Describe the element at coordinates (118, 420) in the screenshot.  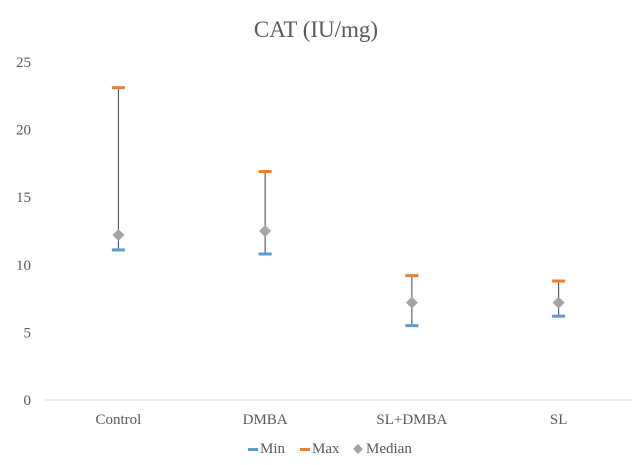
I see `x-tick-label: Control` at that location.